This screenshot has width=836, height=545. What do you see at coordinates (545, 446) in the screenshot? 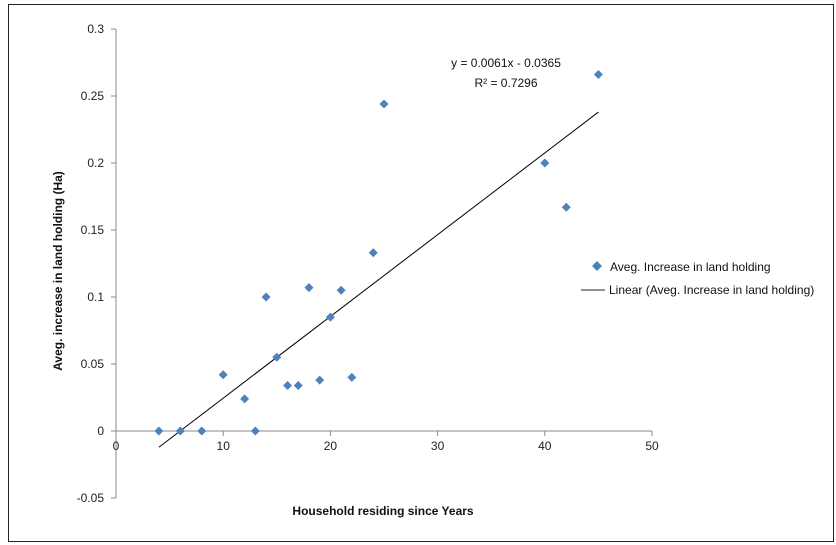
I see `x-tick-label: 40` at bounding box center [545, 446].